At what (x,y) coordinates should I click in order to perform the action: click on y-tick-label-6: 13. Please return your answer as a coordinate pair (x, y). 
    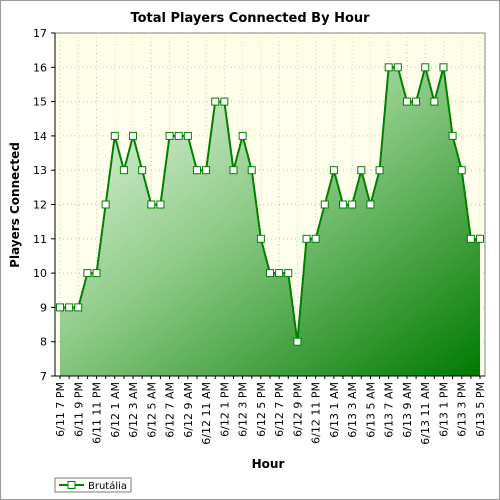
    Looking at the image, I should click on (40, 170).